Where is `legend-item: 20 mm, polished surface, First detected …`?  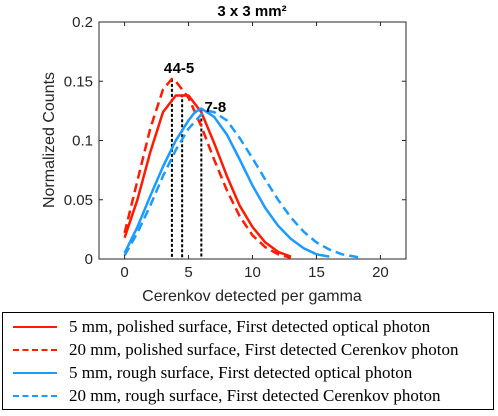
legend-item: 20 mm, polished surface, First detected … is located at coordinates (248, 350).